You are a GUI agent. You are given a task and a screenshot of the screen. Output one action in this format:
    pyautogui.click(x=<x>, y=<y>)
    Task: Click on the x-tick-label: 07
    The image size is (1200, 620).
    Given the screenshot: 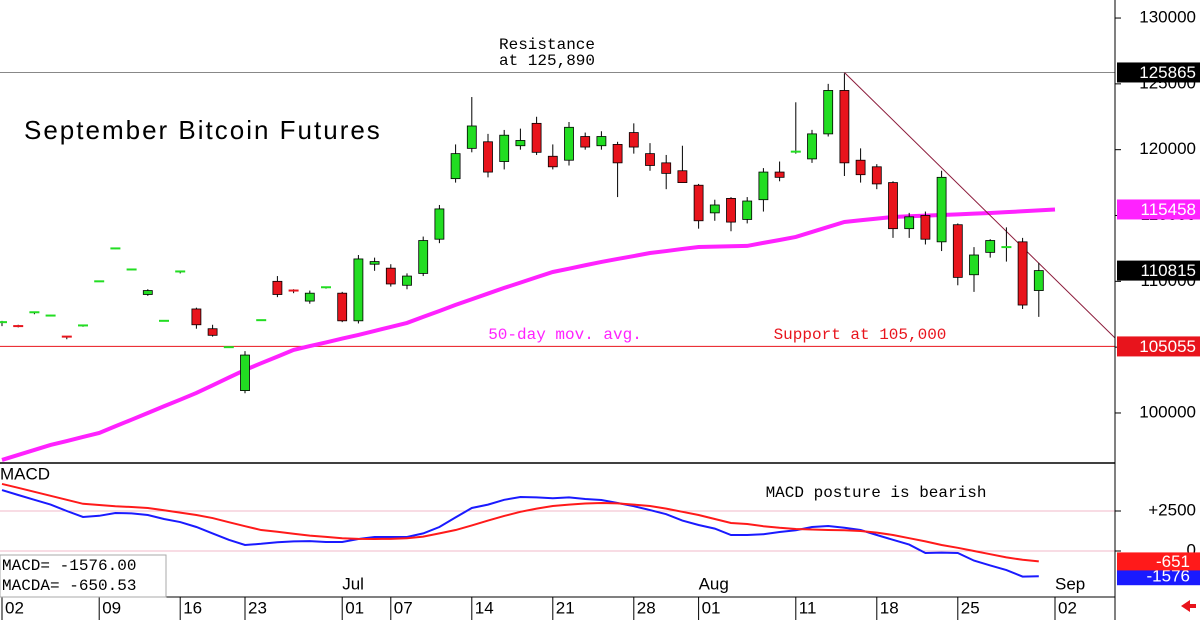 What is the action you would take?
    pyautogui.click(x=403, y=607)
    